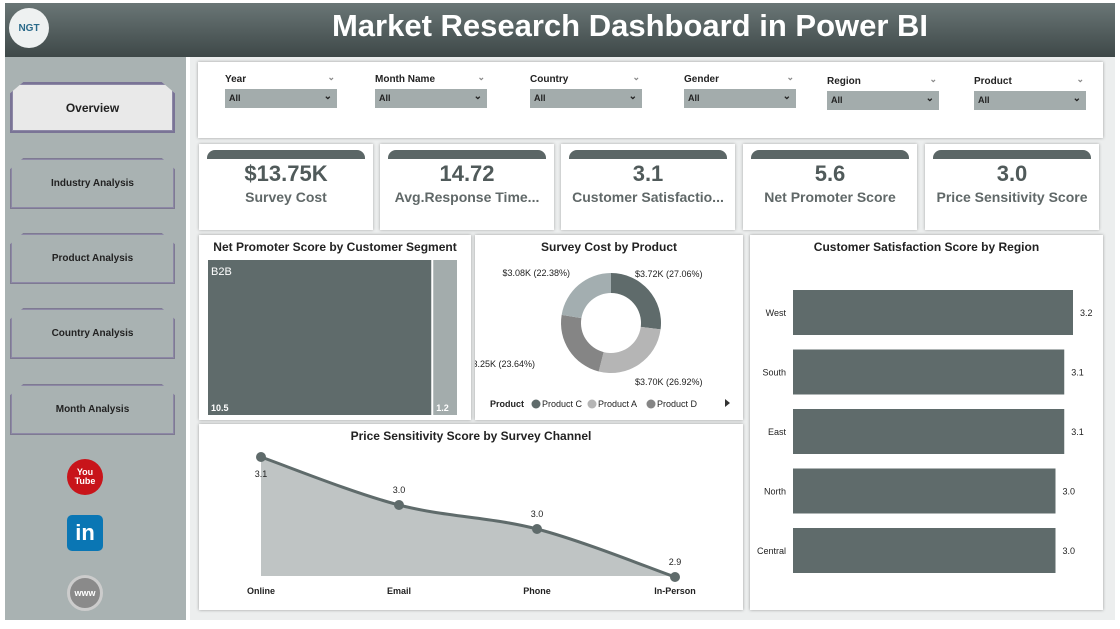 The image size is (1120, 629). I want to click on filter-label: Gender ⌄, so click(740, 80).